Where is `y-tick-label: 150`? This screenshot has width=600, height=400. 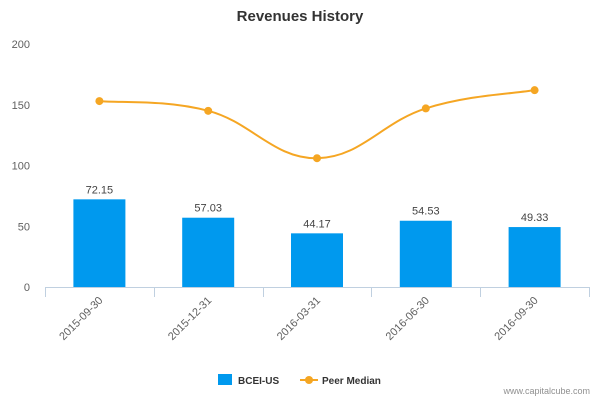
y-tick-label: 150 is located at coordinates (21, 106).